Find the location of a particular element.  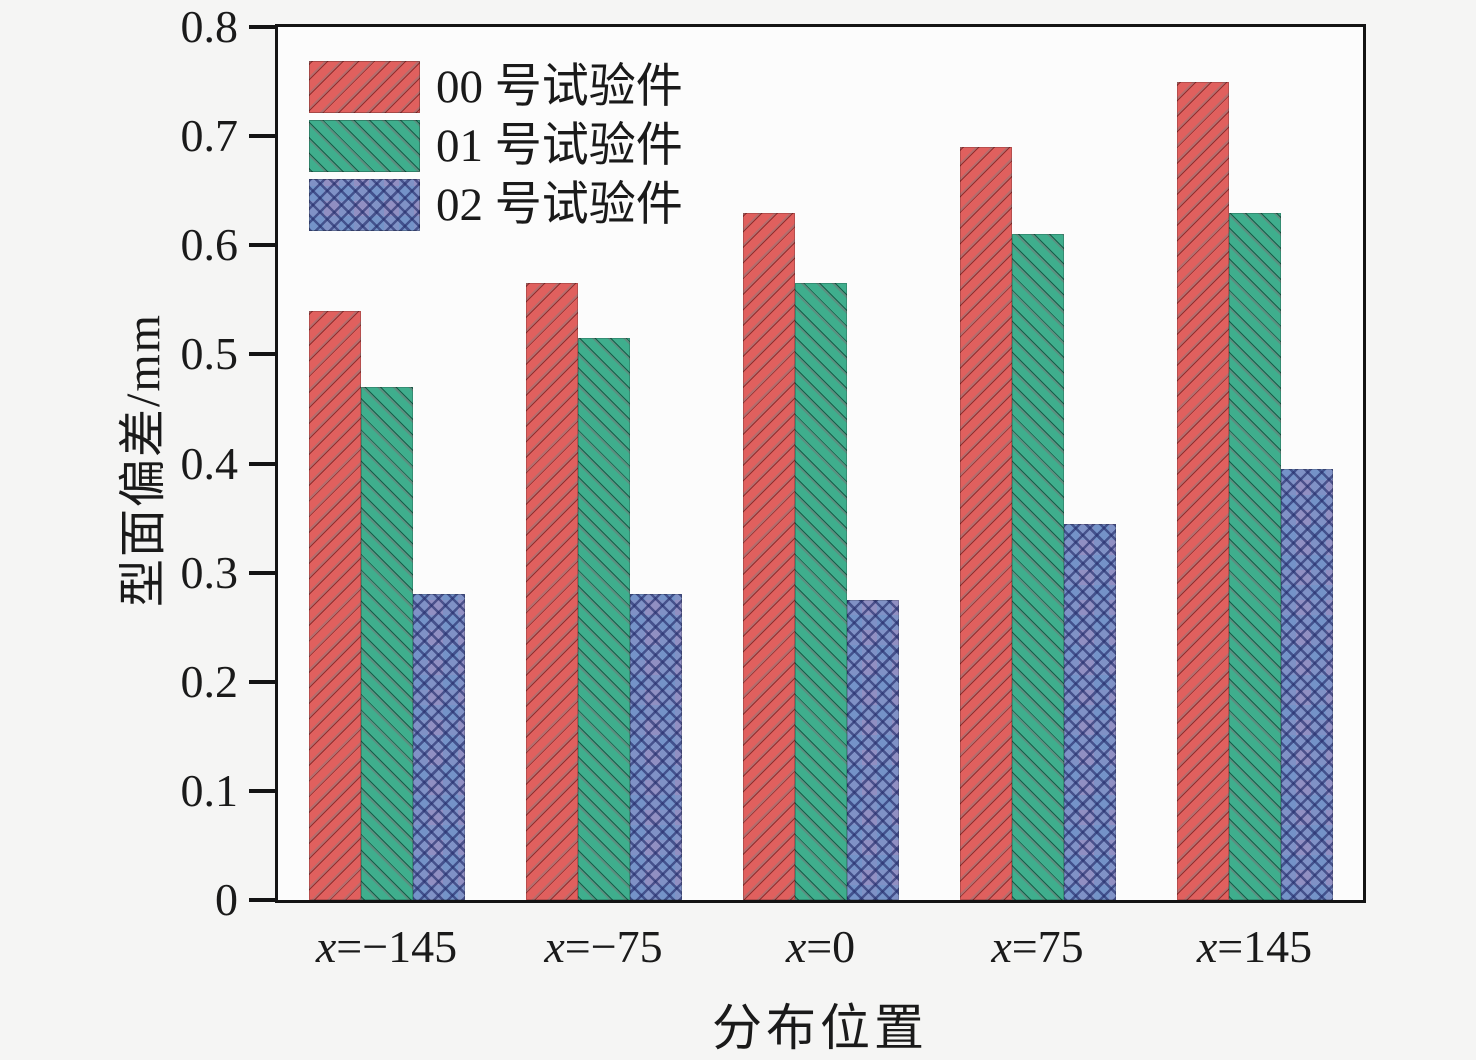

bar-series2-group2 is located at coordinates (872, 749).